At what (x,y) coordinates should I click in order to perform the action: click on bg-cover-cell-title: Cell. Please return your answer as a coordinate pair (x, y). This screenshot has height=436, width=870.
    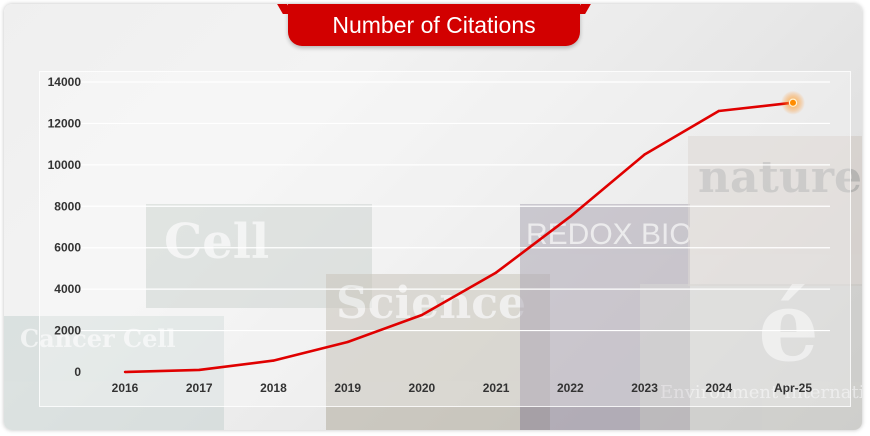
    Looking at the image, I should click on (217, 242).